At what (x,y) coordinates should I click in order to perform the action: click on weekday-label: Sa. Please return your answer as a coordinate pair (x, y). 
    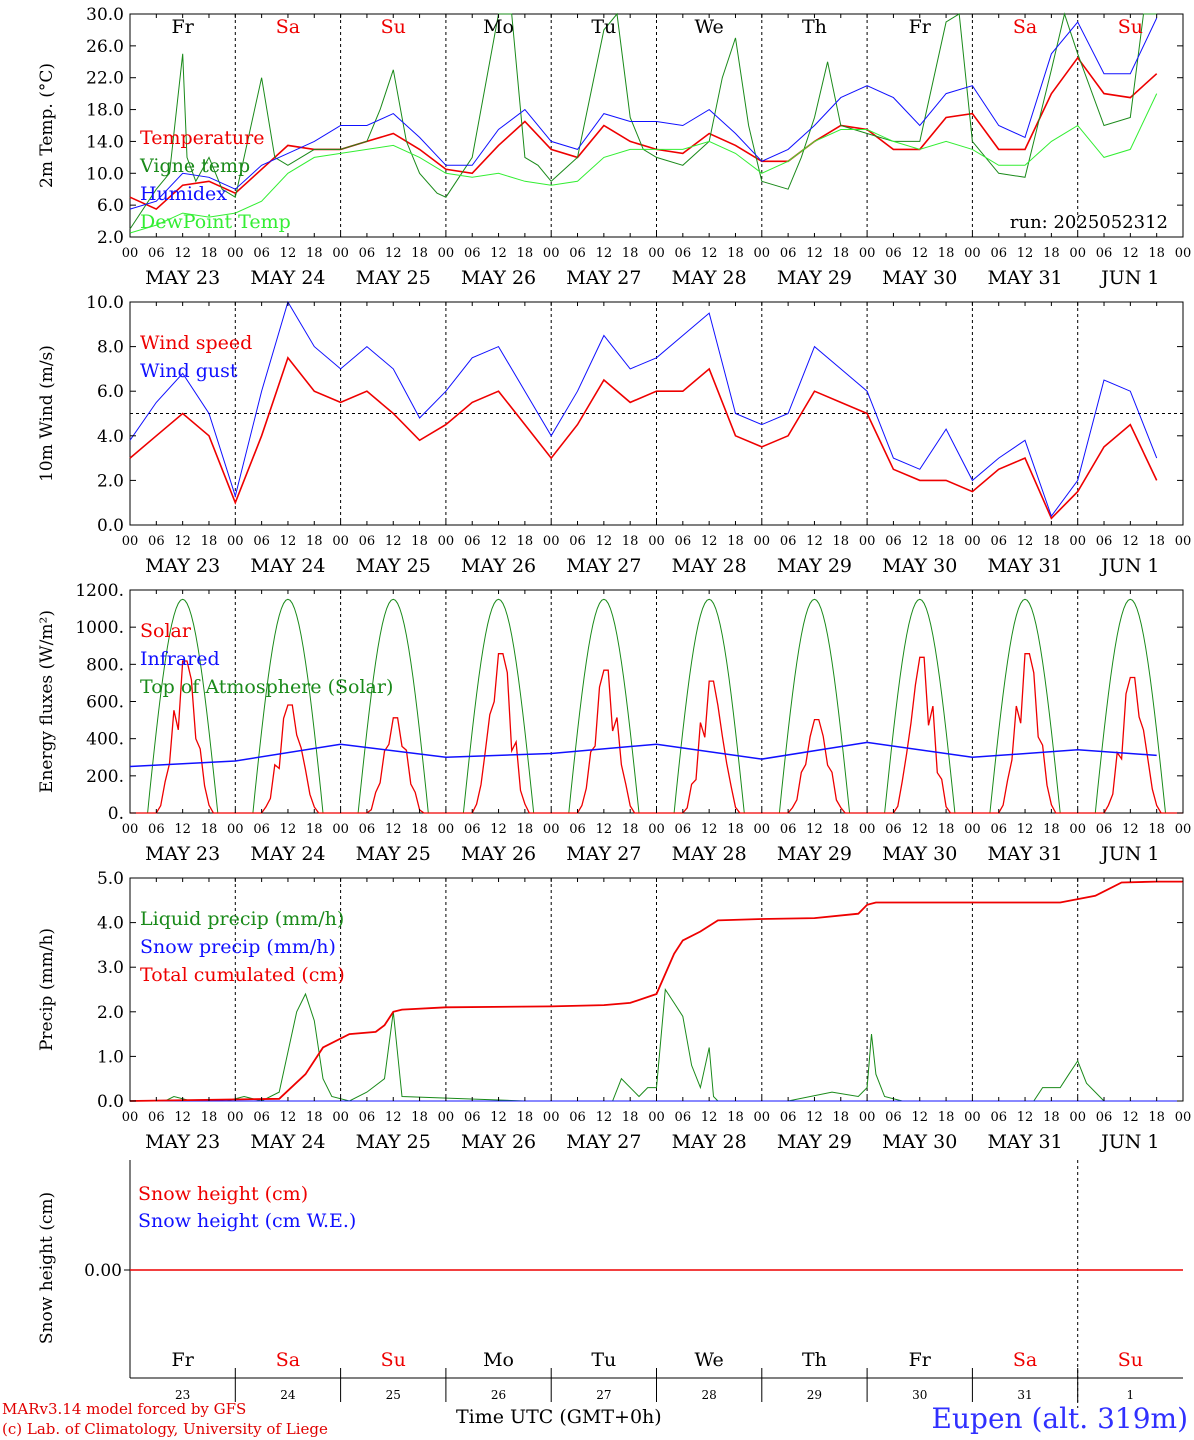
    Looking at the image, I should click on (288, 27).